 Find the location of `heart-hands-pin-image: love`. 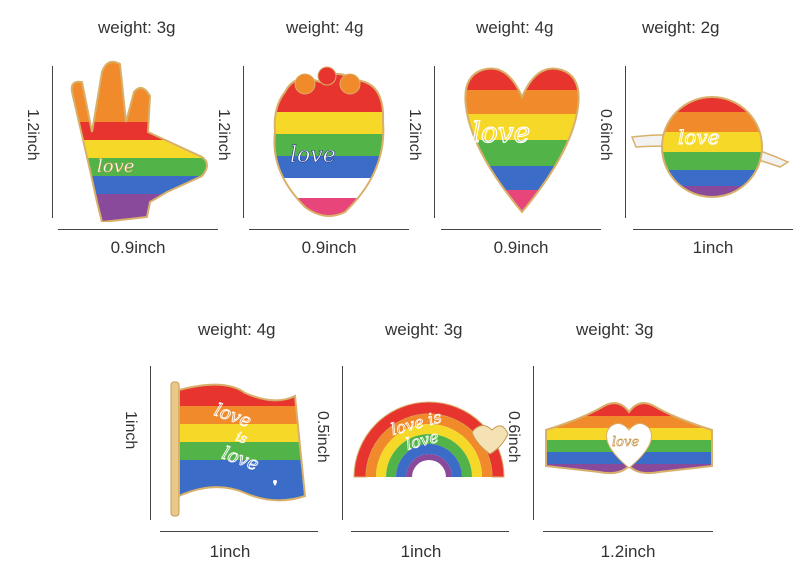

heart-hands-pin-image: love is located at coordinates (629, 438).